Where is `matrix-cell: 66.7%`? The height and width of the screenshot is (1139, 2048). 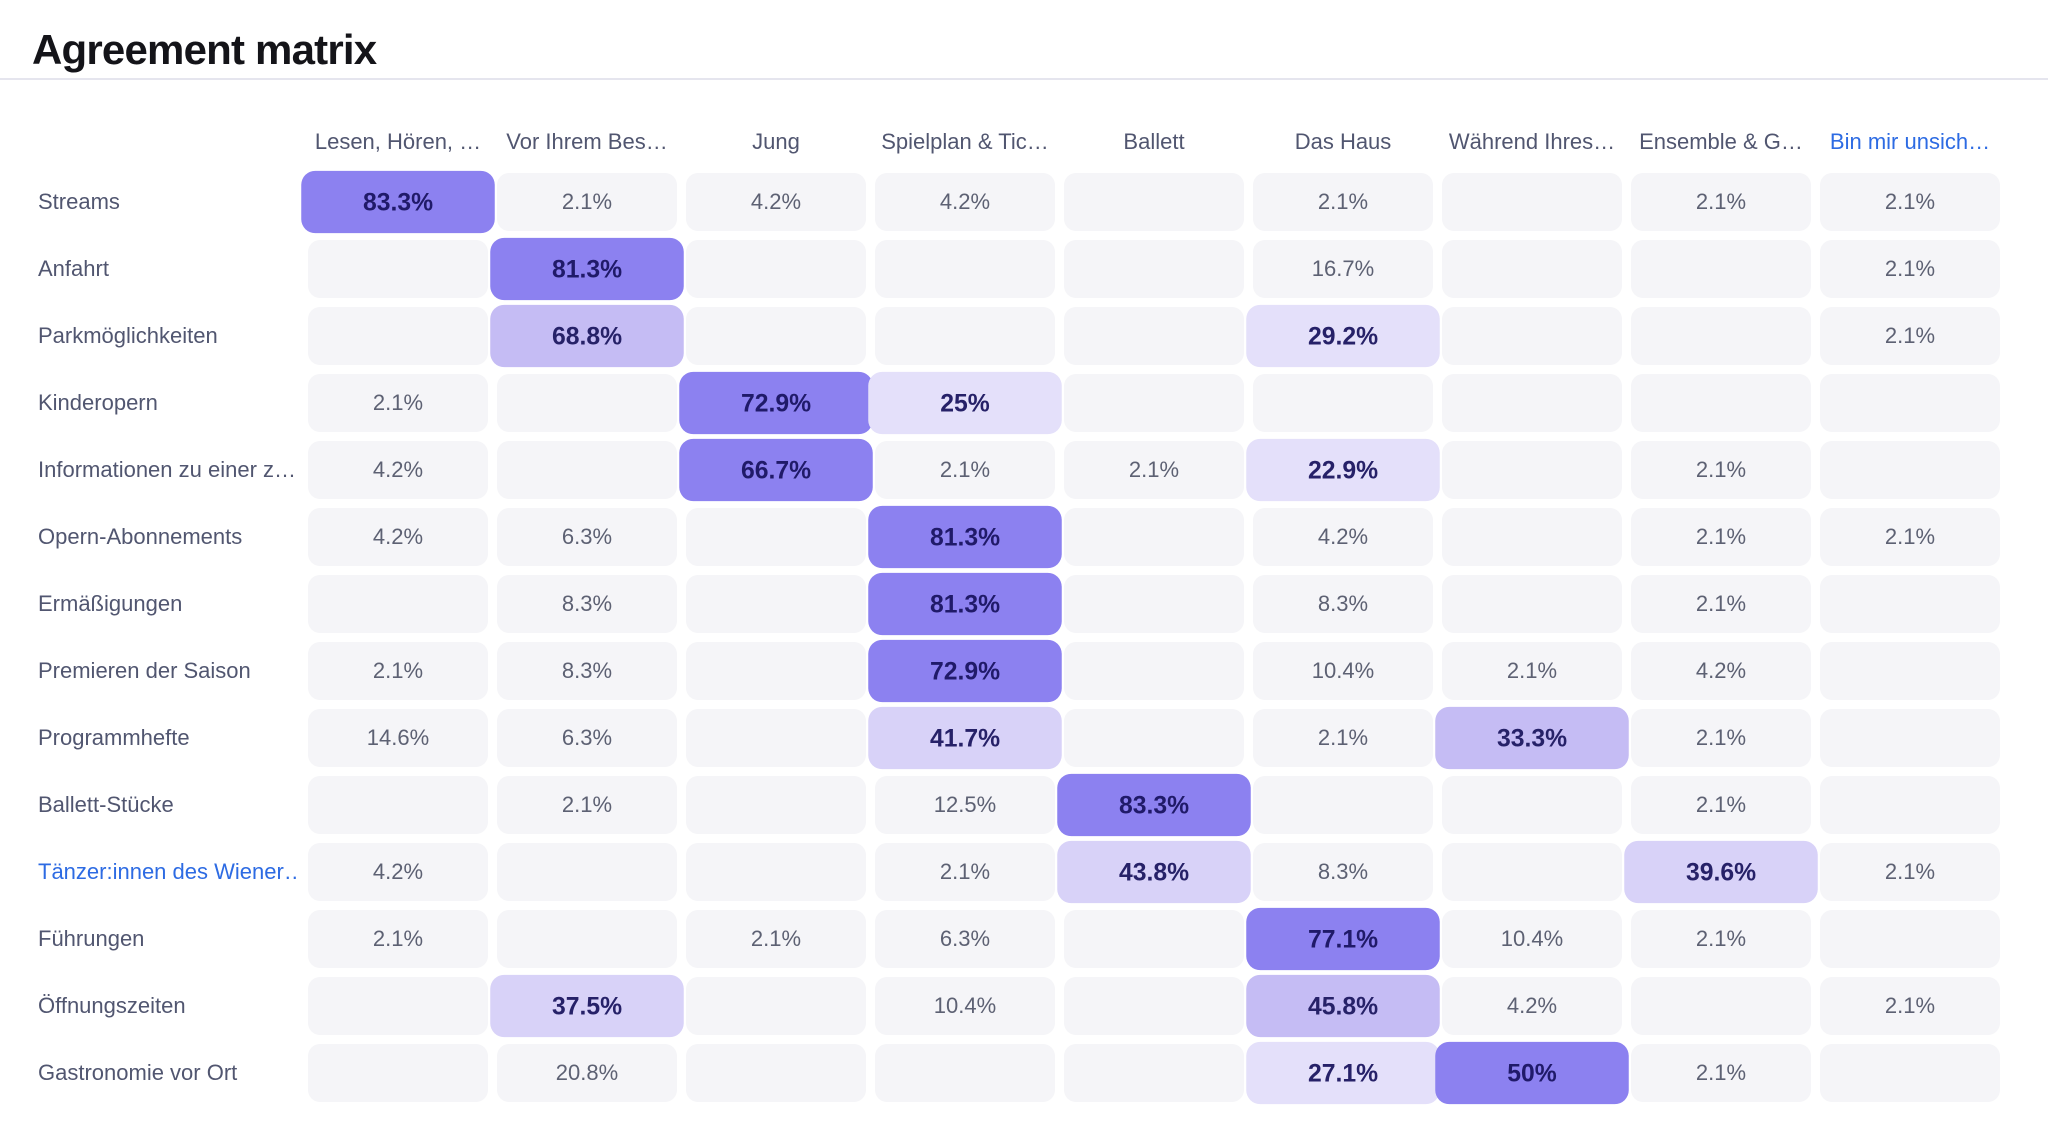
matrix-cell: 66.7% is located at coordinates (776, 470).